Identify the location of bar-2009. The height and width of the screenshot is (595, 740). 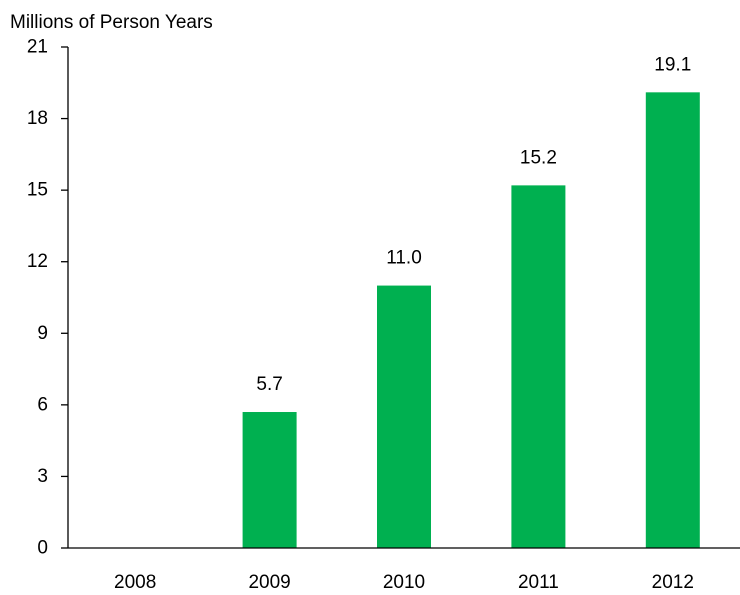
(269, 480).